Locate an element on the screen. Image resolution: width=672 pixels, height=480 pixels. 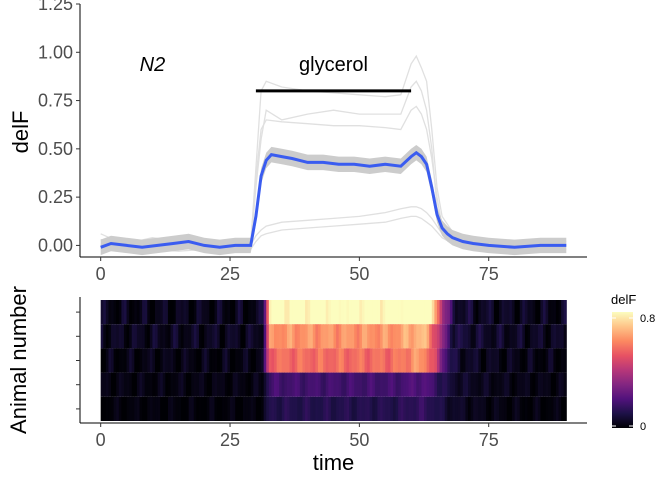
y-tick-label: 0.25 is located at coordinates (55, 197).